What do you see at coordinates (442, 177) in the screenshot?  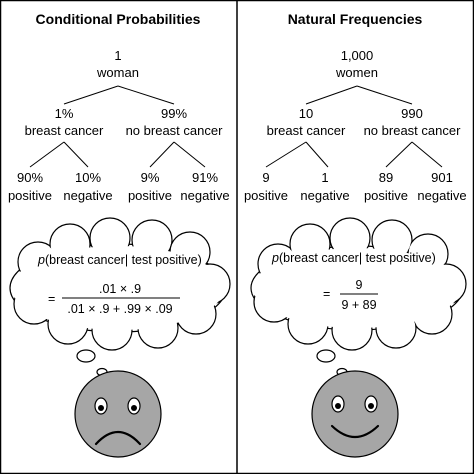 I see `level2-value: 901` at bounding box center [442, 177].